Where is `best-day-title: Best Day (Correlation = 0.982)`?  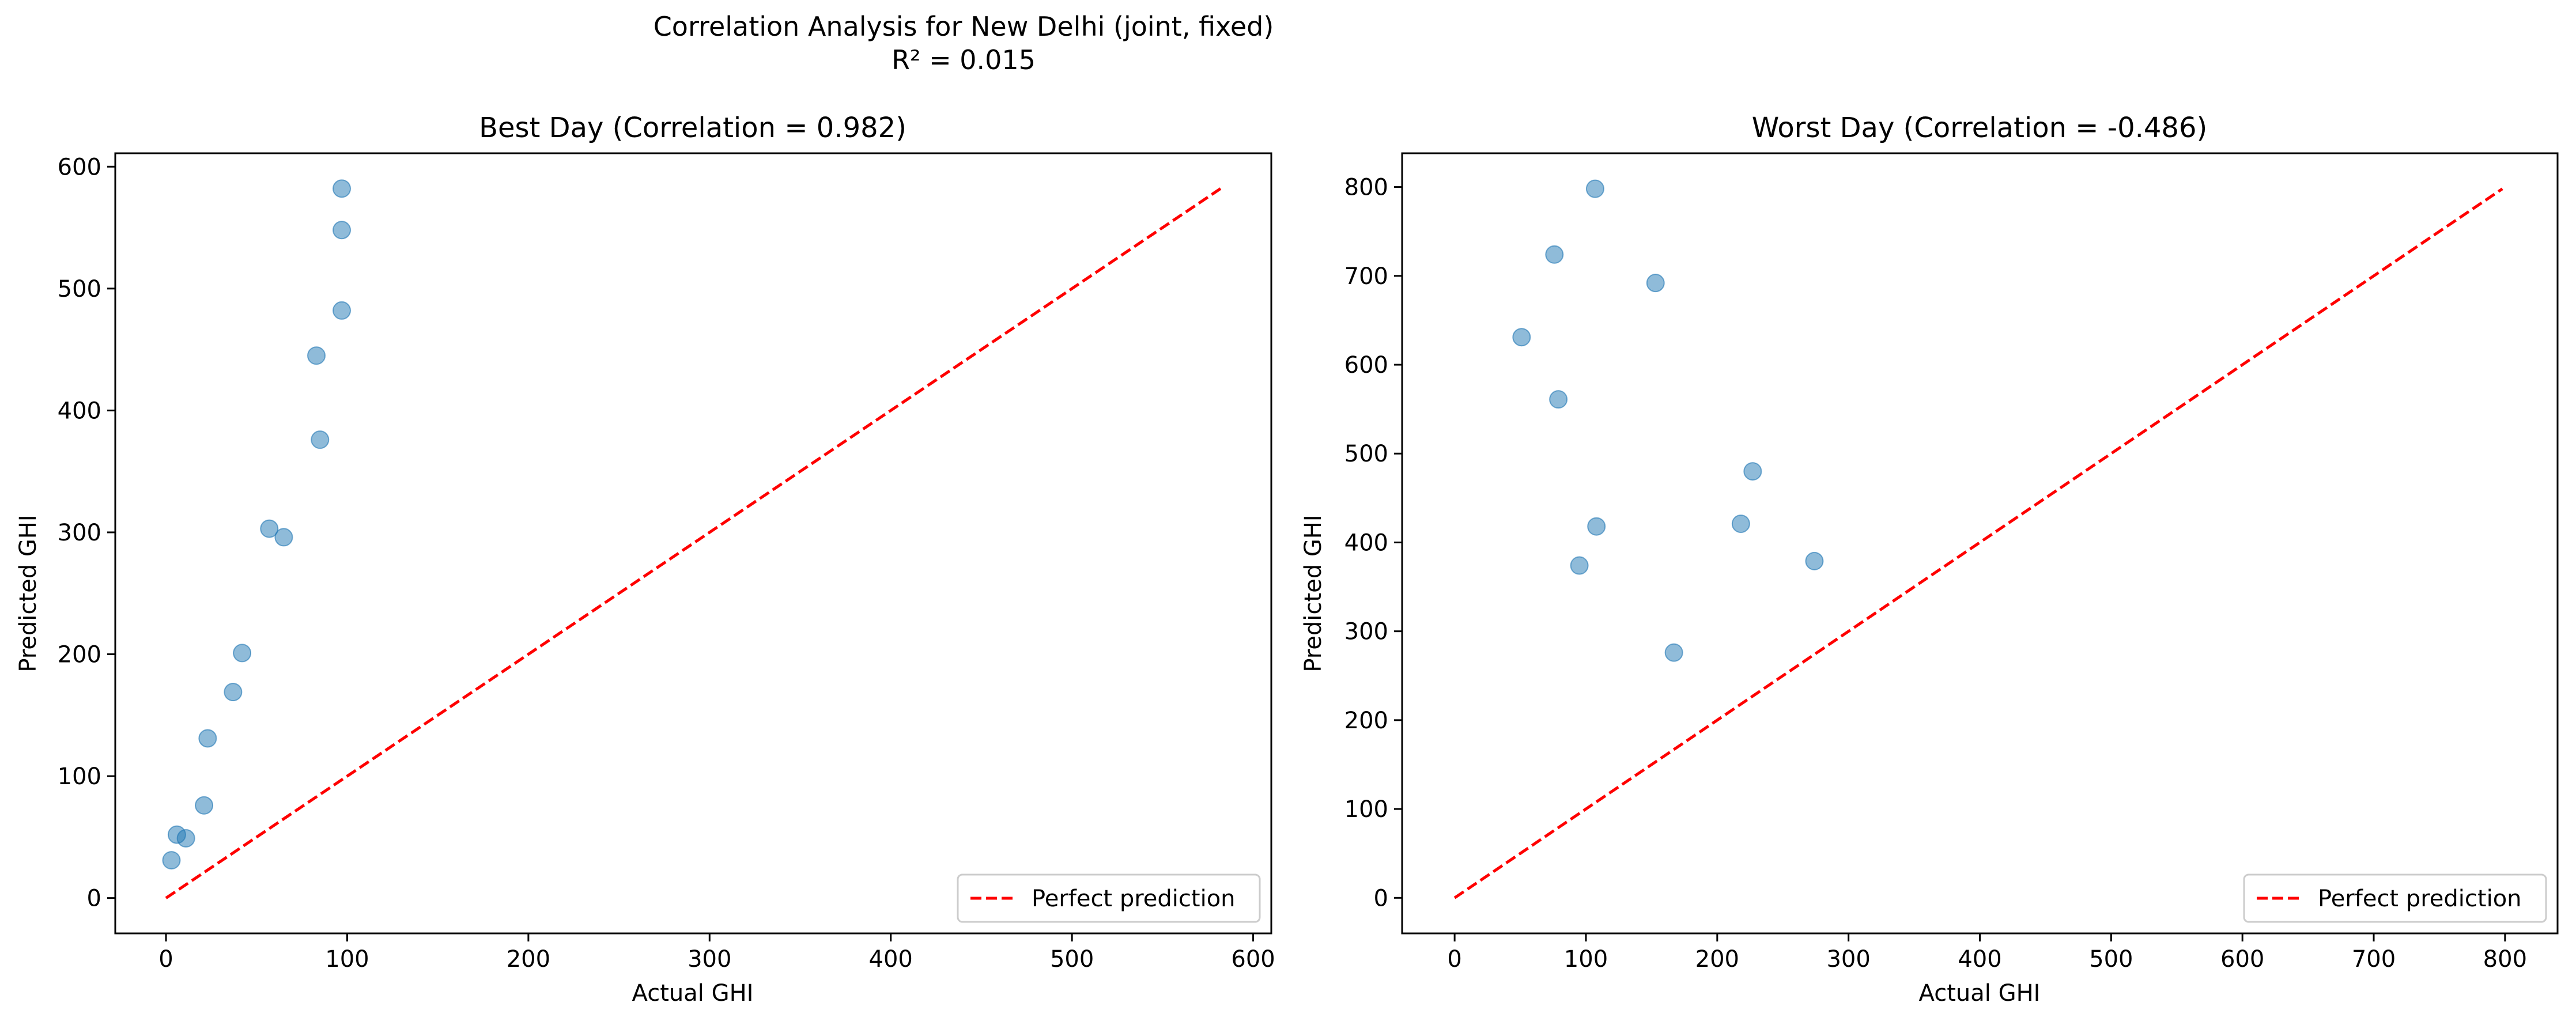 best-day-title: Best Day (Correlation = 0.982) is located at coordinates (692, 128).